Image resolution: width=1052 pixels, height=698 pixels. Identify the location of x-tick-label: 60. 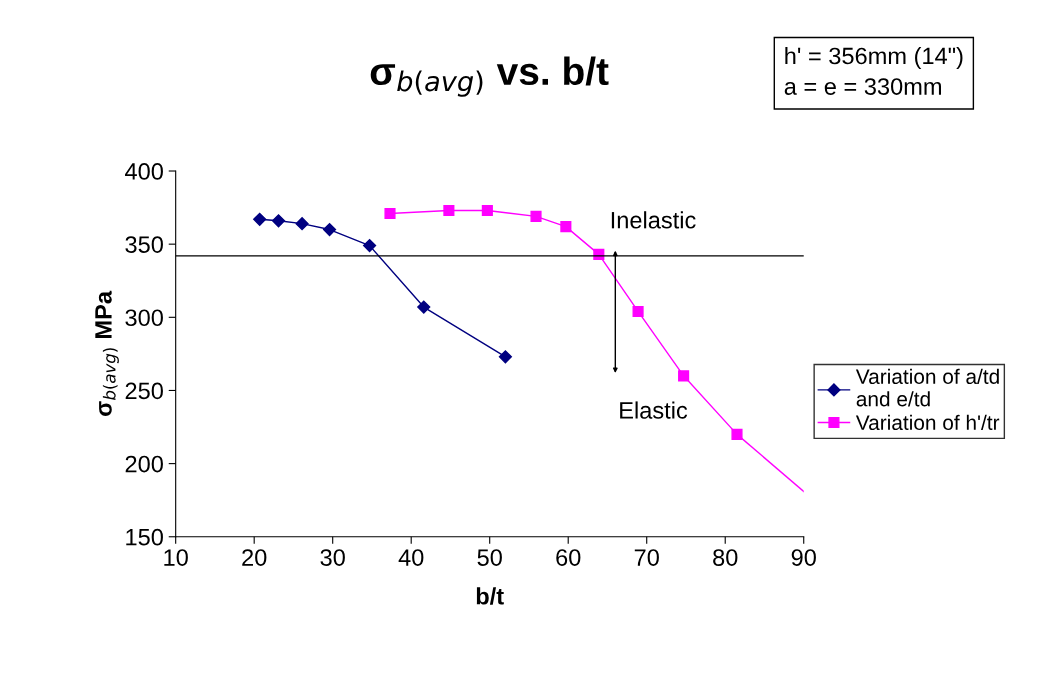
(568, 557).